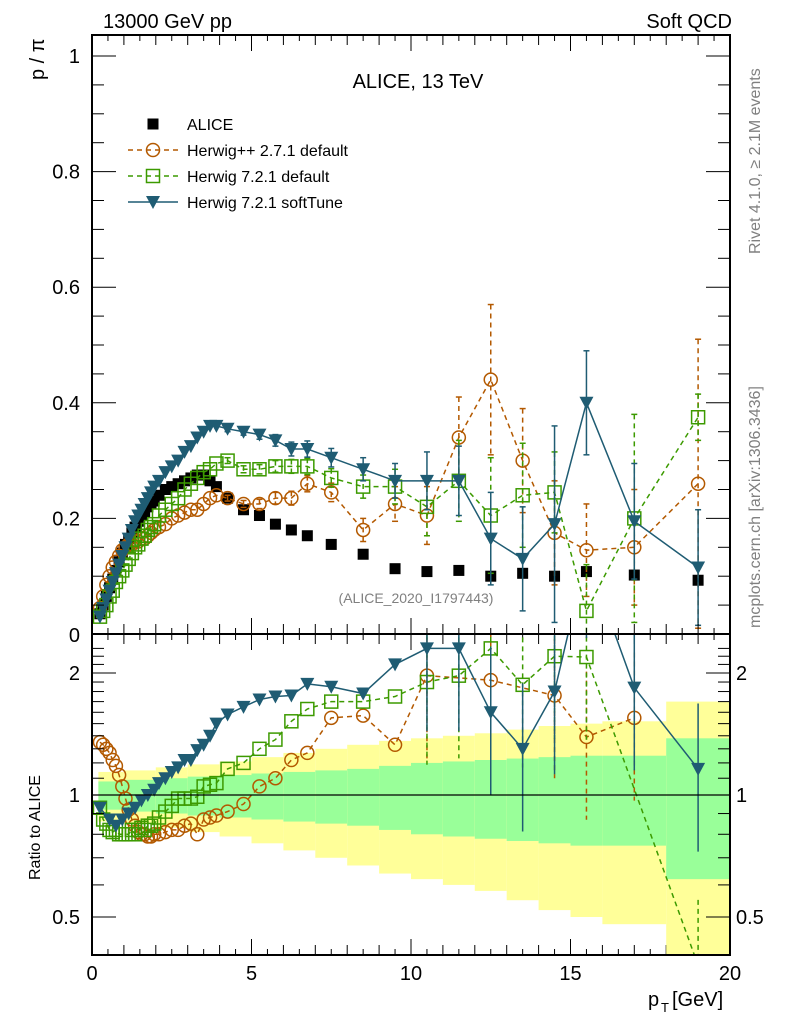 This screenshot has height=1024, width=786. What do you see at coordinates (258, 177) in the screenshot?
I see `legend-label: Herwig 7.2.1 default` at bounding box center [258, 177].